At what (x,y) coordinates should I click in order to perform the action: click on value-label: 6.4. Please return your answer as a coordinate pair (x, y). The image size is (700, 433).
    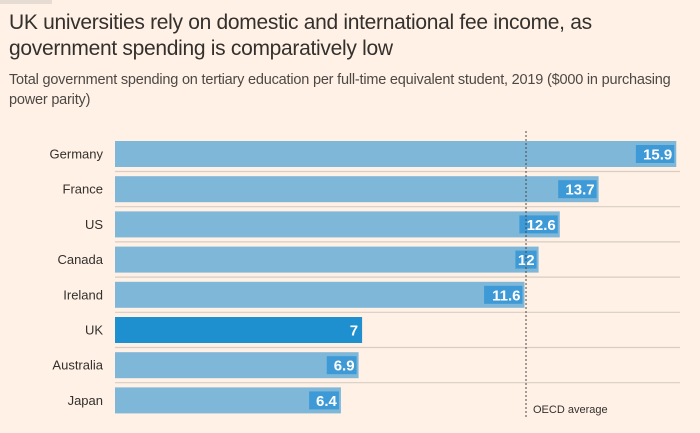
    Looking at the image, I should click on (327, 401).